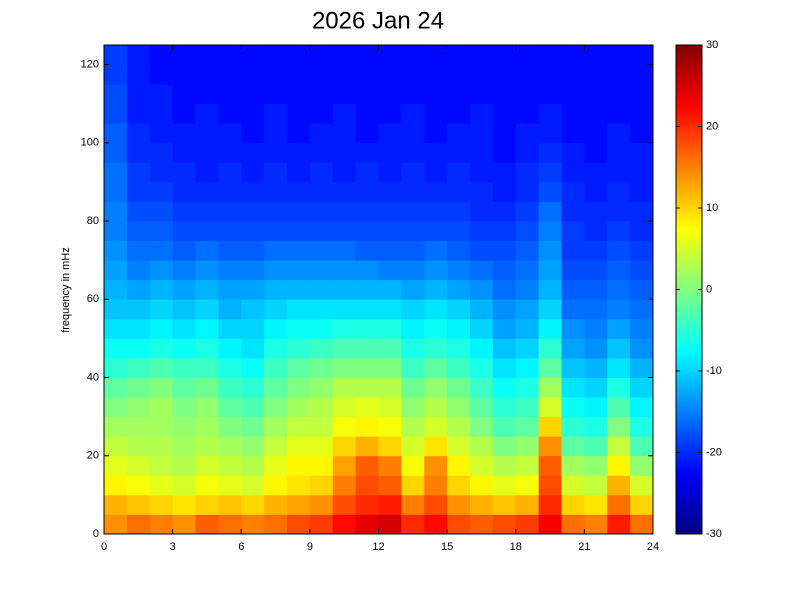  I want to click on y-tick-label: 40, so click(93, 377).